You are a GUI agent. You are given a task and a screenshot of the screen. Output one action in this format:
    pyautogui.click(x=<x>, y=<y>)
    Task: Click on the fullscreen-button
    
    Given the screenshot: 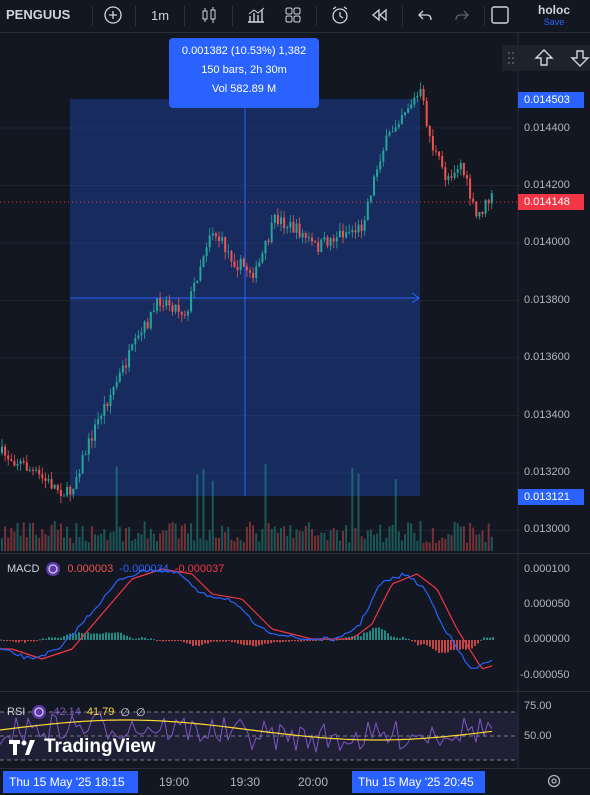 What is the action you would take?
    pyautogui.click(x=500, y=15)
    